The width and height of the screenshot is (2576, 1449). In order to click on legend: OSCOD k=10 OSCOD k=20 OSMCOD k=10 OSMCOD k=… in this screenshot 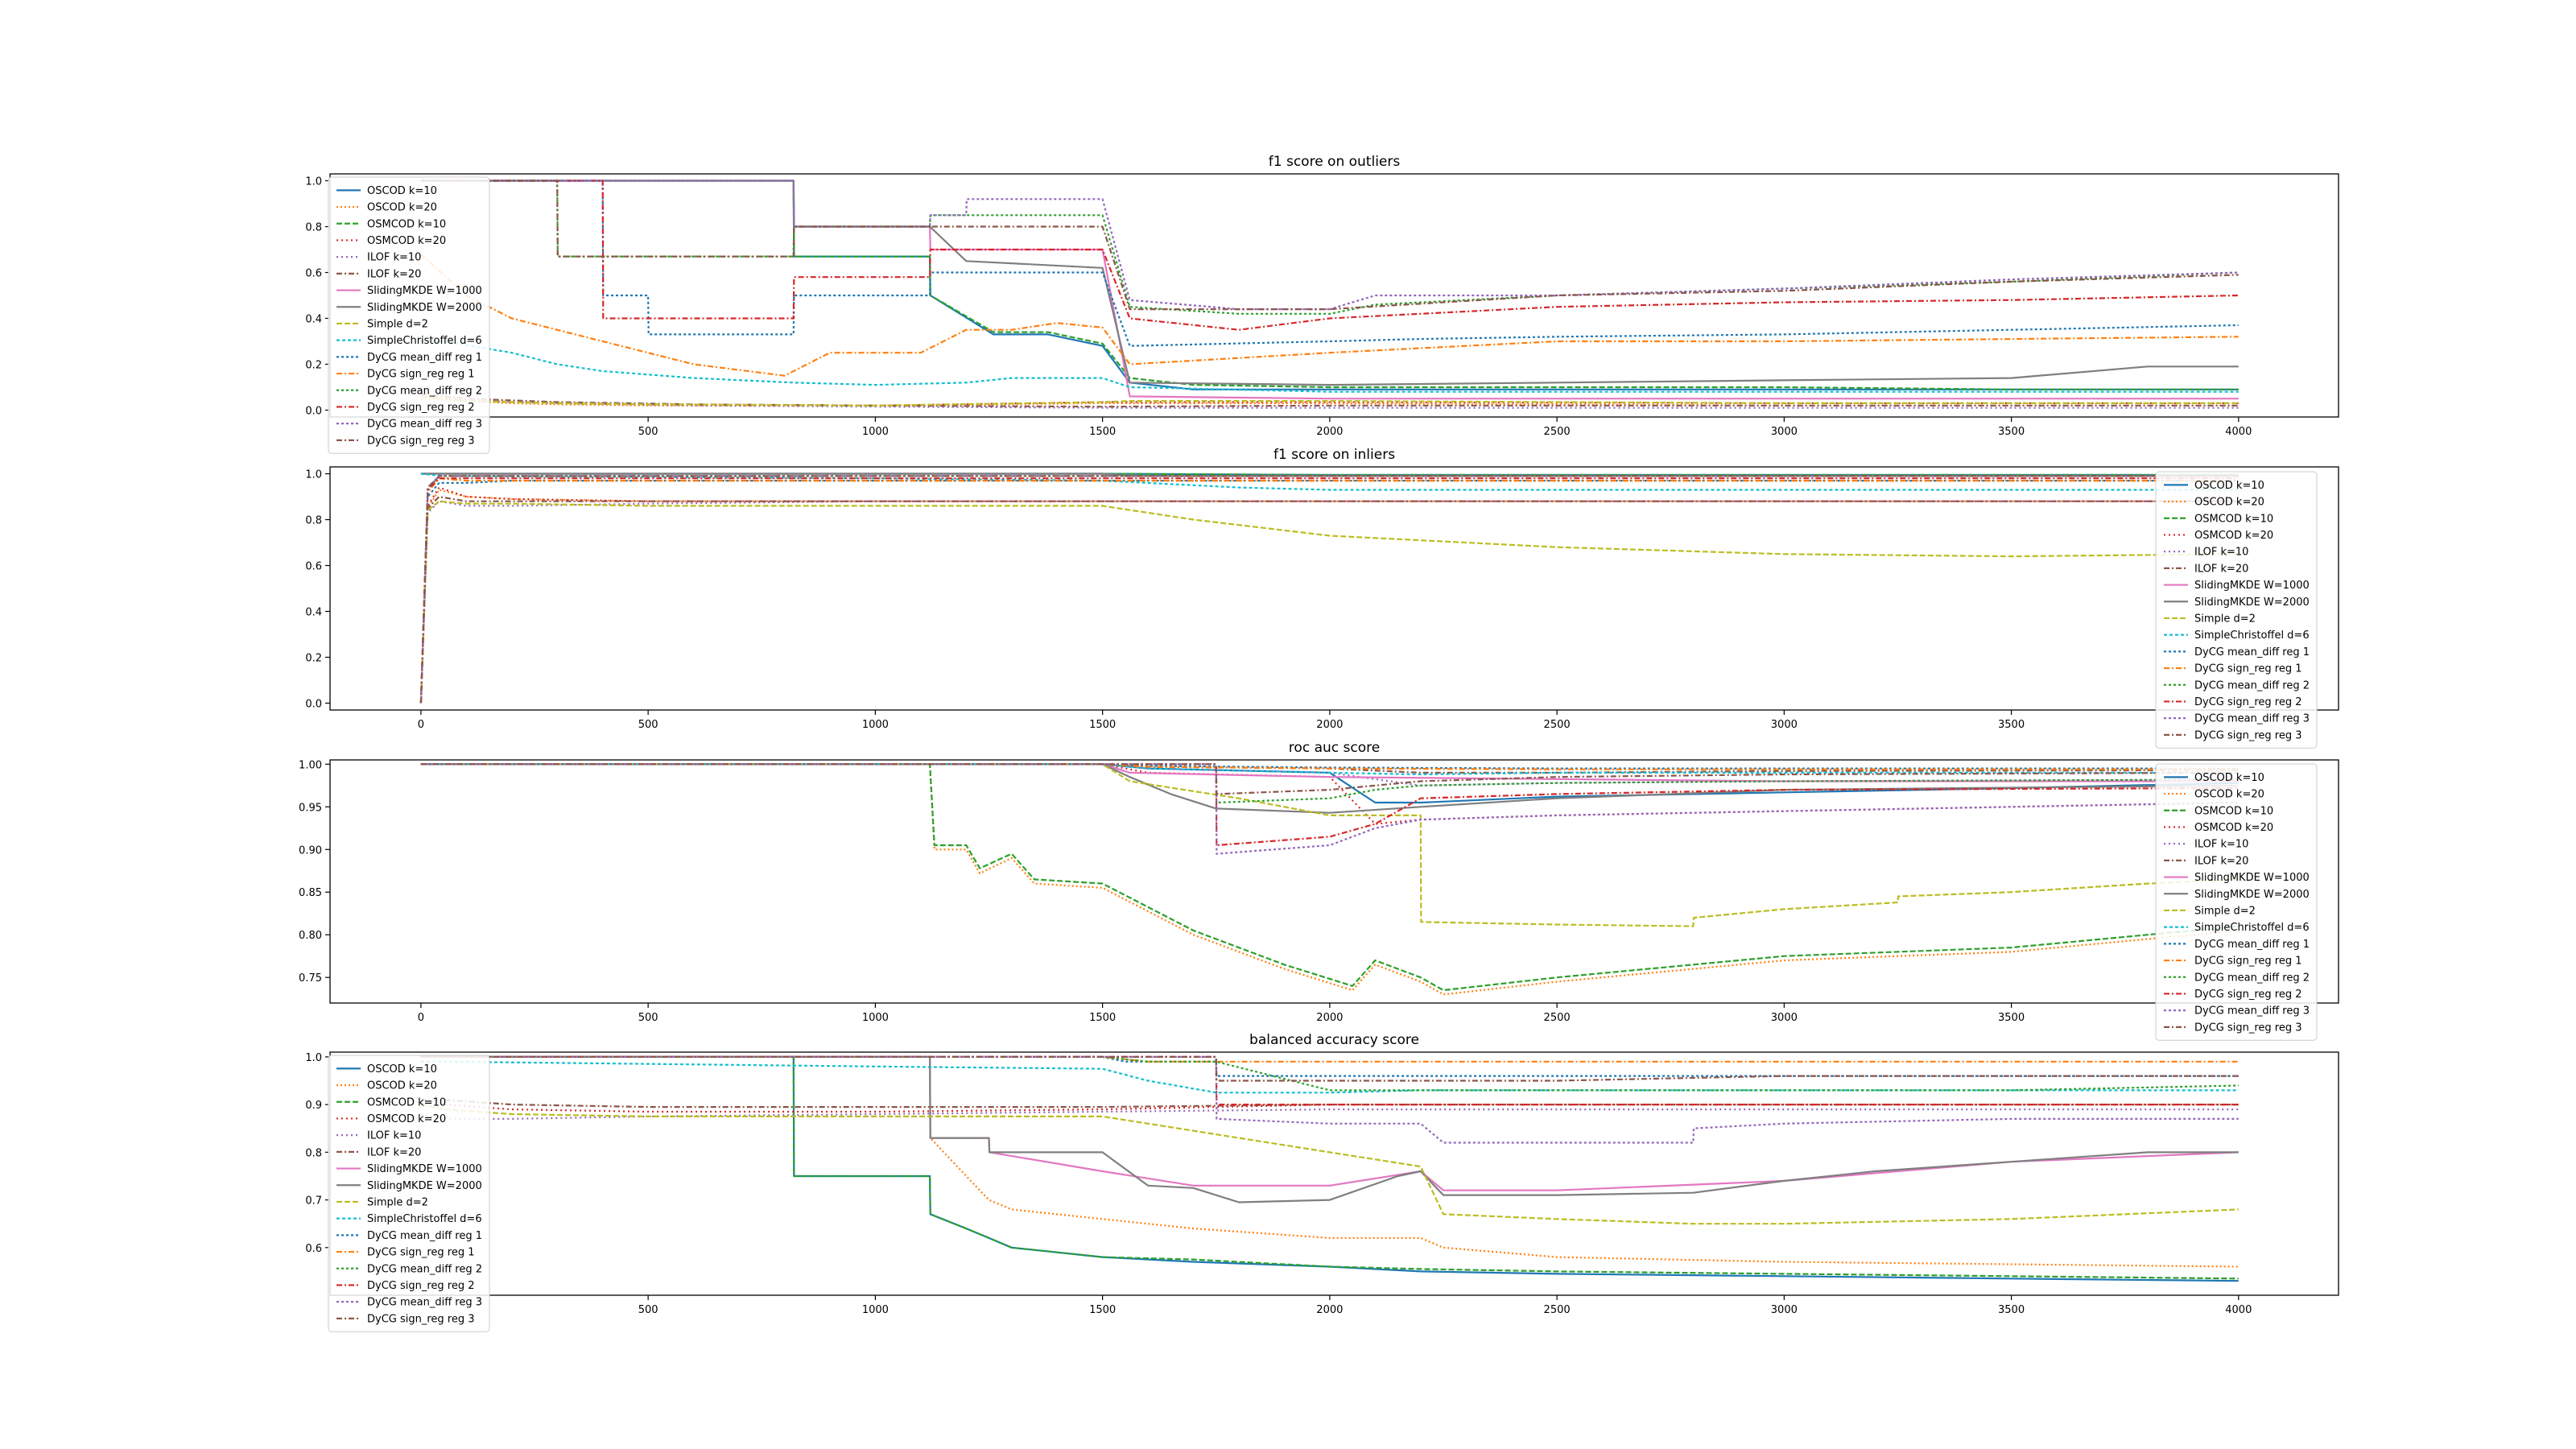, I will do `click(2236, 902)`.